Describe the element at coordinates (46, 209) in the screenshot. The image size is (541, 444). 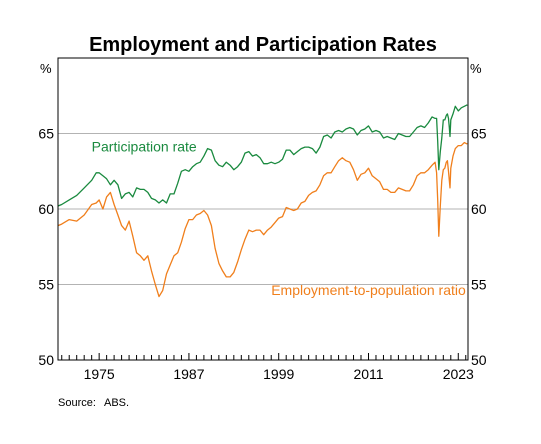
I see `y-tick-label-left: 60` at that location.